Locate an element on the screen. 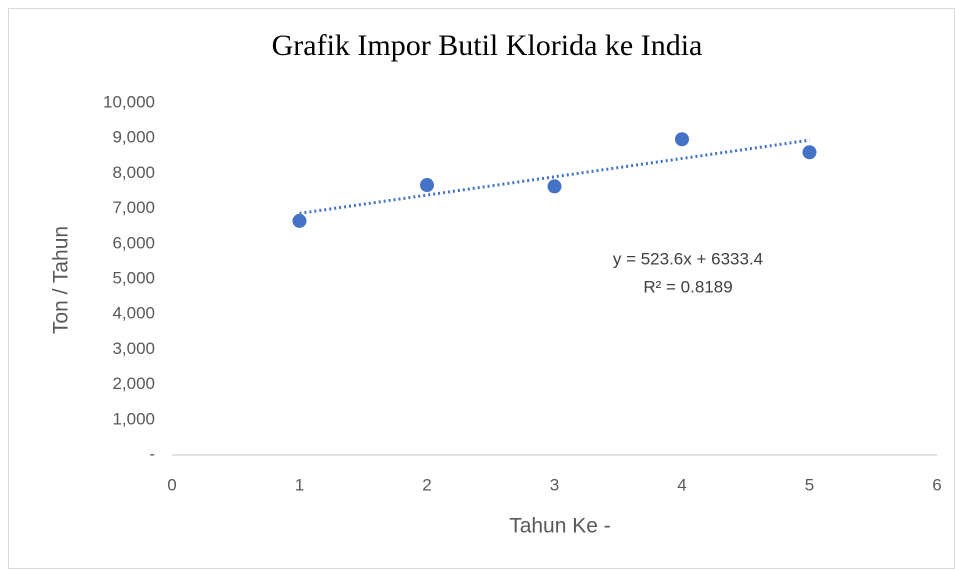  y-tick-label: 10,000 is located at coordinates (129, 101).